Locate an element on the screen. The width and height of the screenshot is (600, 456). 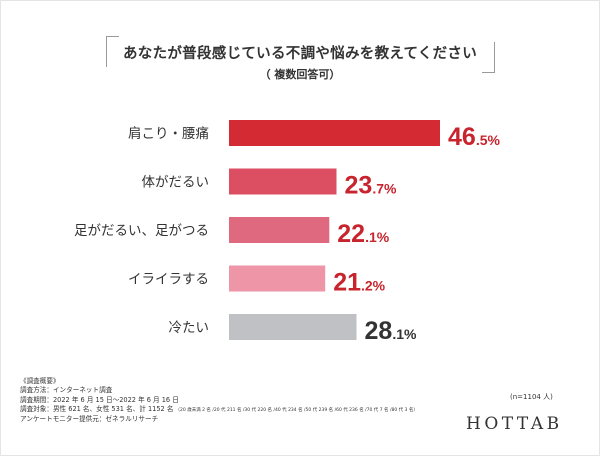
sample-size: (n=1104 人) is located at coordinates (531, 397).